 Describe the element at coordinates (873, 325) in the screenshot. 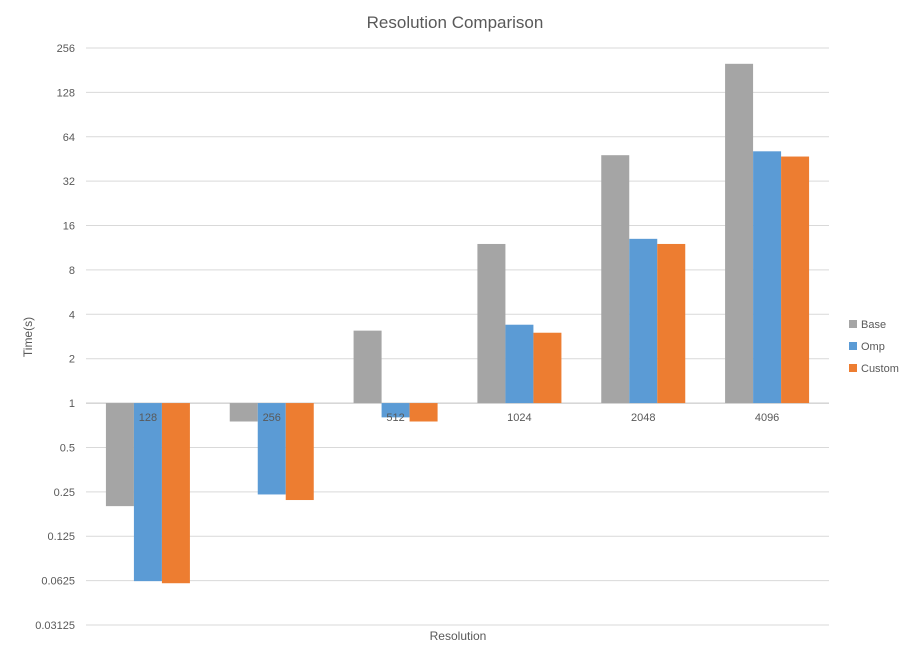

I see `legend-label-base: Base` at that location.